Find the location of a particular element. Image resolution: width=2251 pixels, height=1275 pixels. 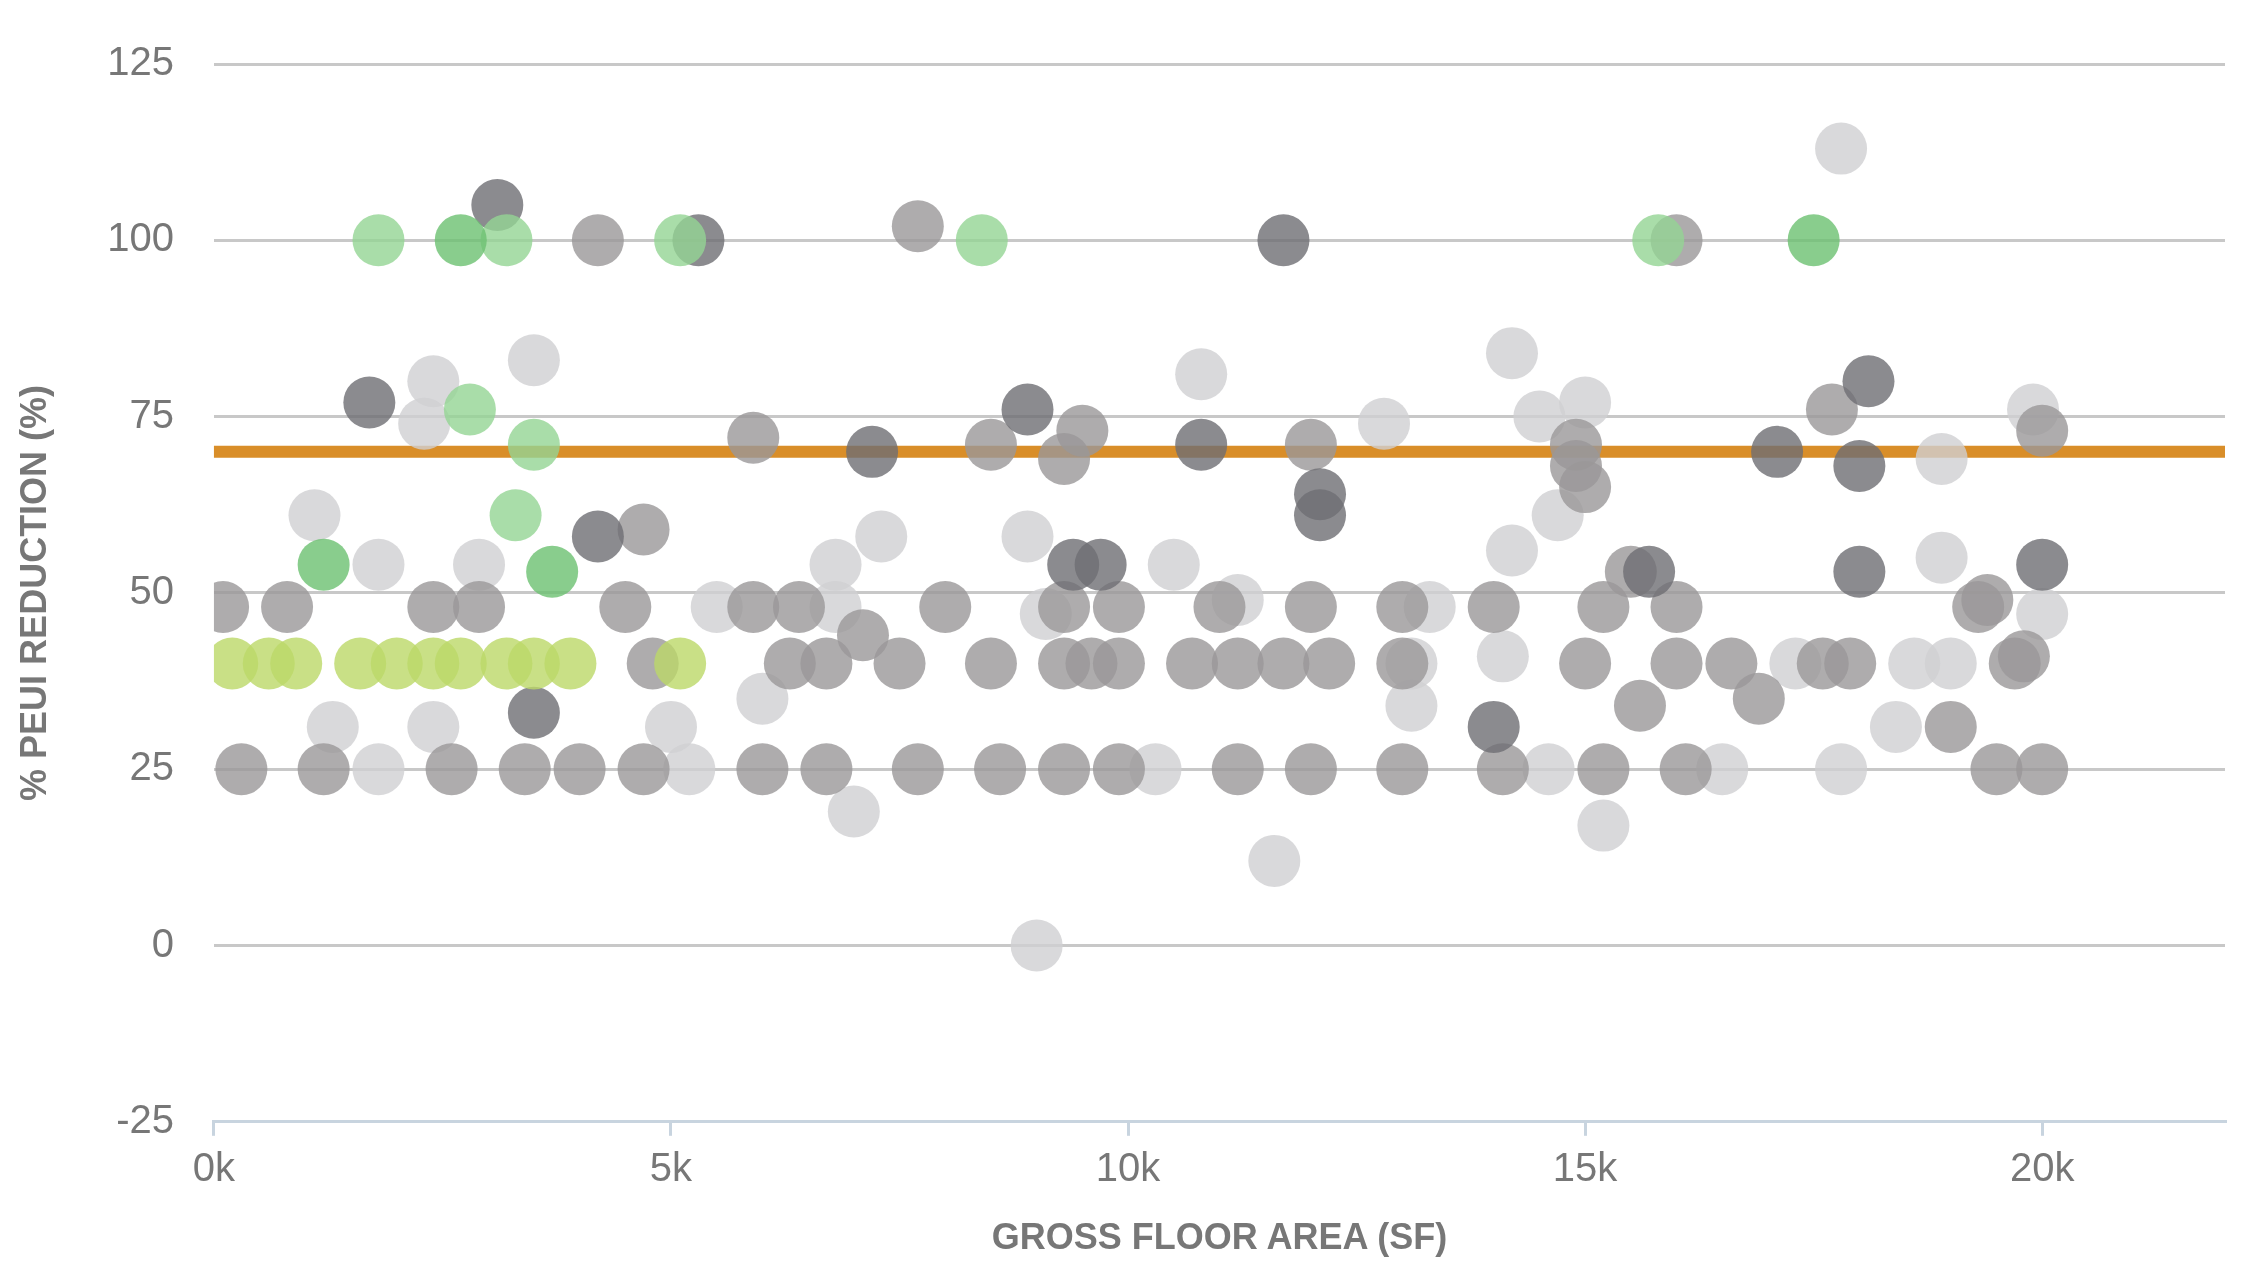

y-tick-label: 25 is located at coordinates (151, 766).